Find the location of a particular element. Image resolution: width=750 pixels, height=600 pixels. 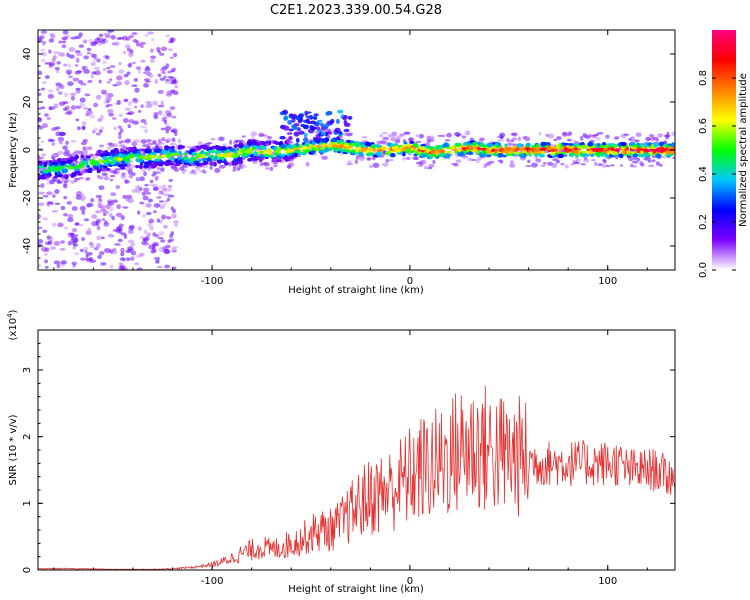

y-tick-label: 3 is located at coordinates (27, 370).